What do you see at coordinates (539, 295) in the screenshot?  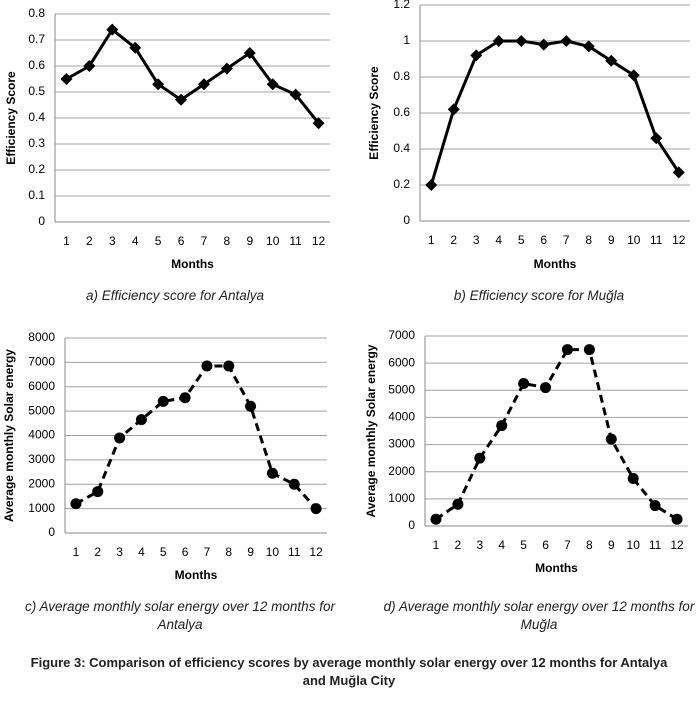 I see `caption: b) Efficiency score for Muğla` at bounding box center [539, 295].